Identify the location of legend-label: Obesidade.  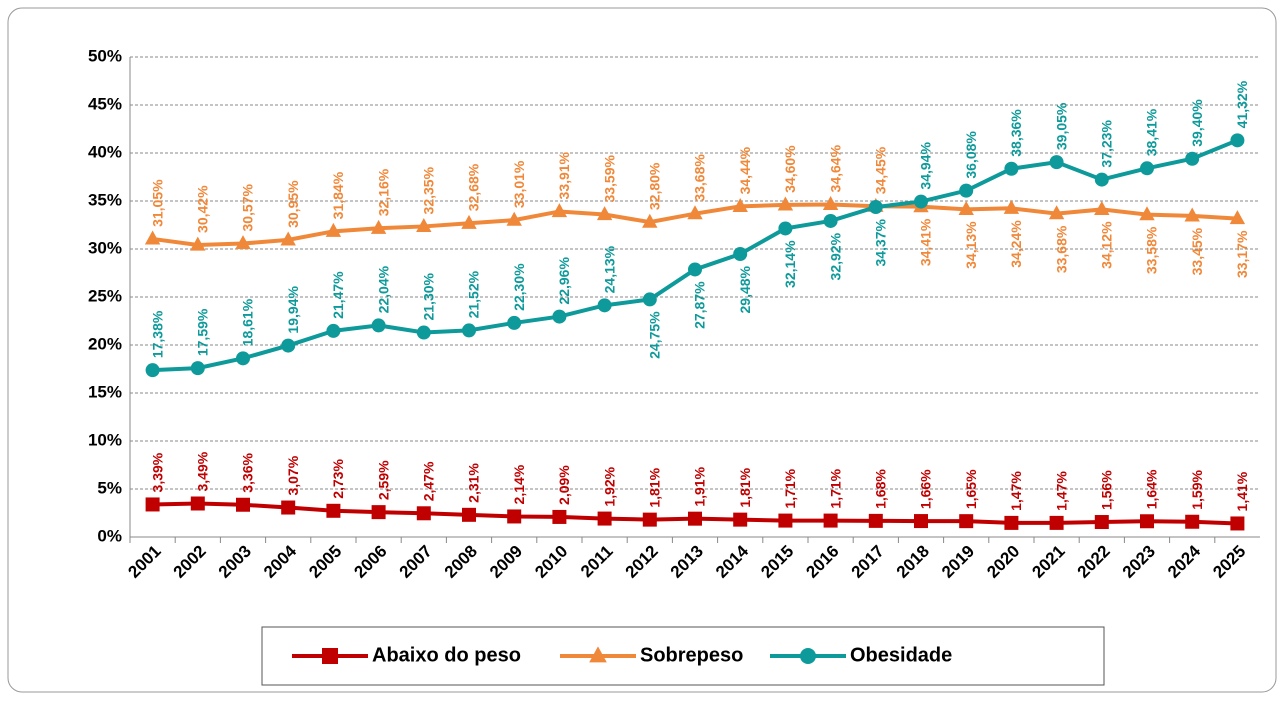
(901, 655).